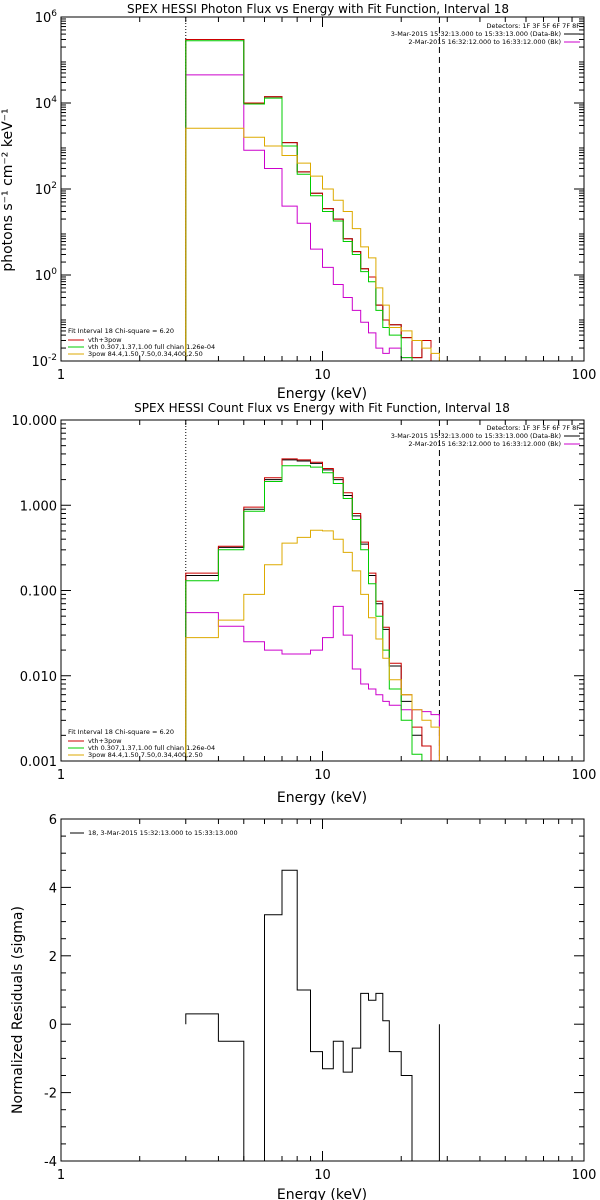  Describe the element at coordinates (151, 748) in the screenshot. I see `count-flux-fit-vth: vth 0.307,1.37,1.00 full chian 1.26e-04` at that location.